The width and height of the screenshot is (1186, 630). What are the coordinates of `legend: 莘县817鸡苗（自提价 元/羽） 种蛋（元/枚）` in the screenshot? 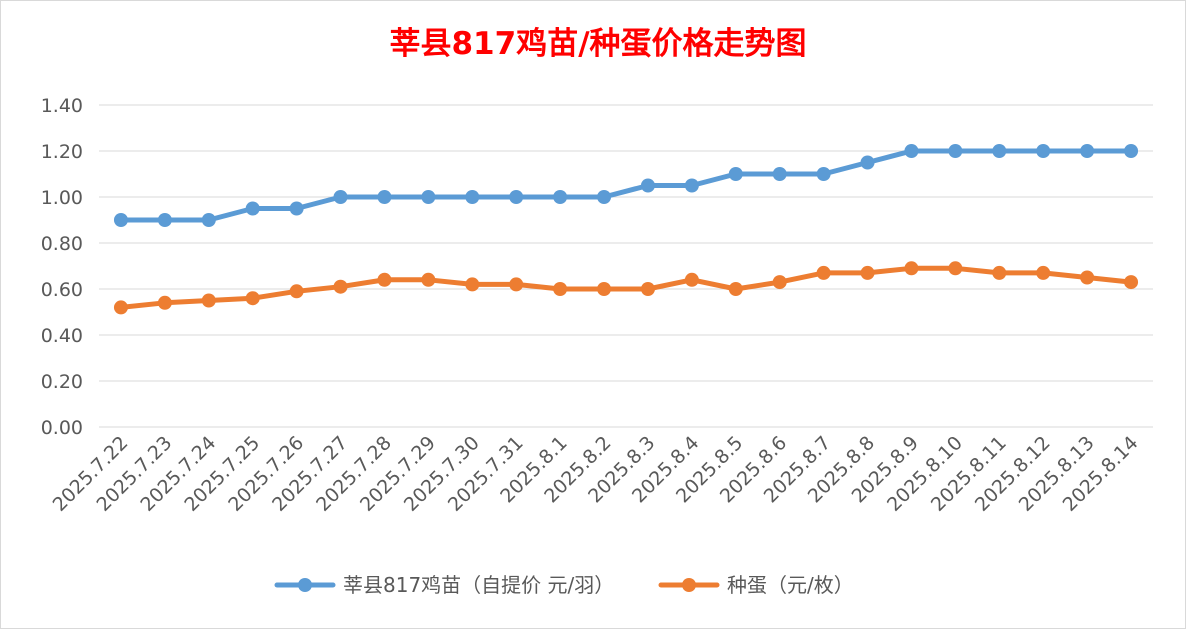 It's located at (564, 585).